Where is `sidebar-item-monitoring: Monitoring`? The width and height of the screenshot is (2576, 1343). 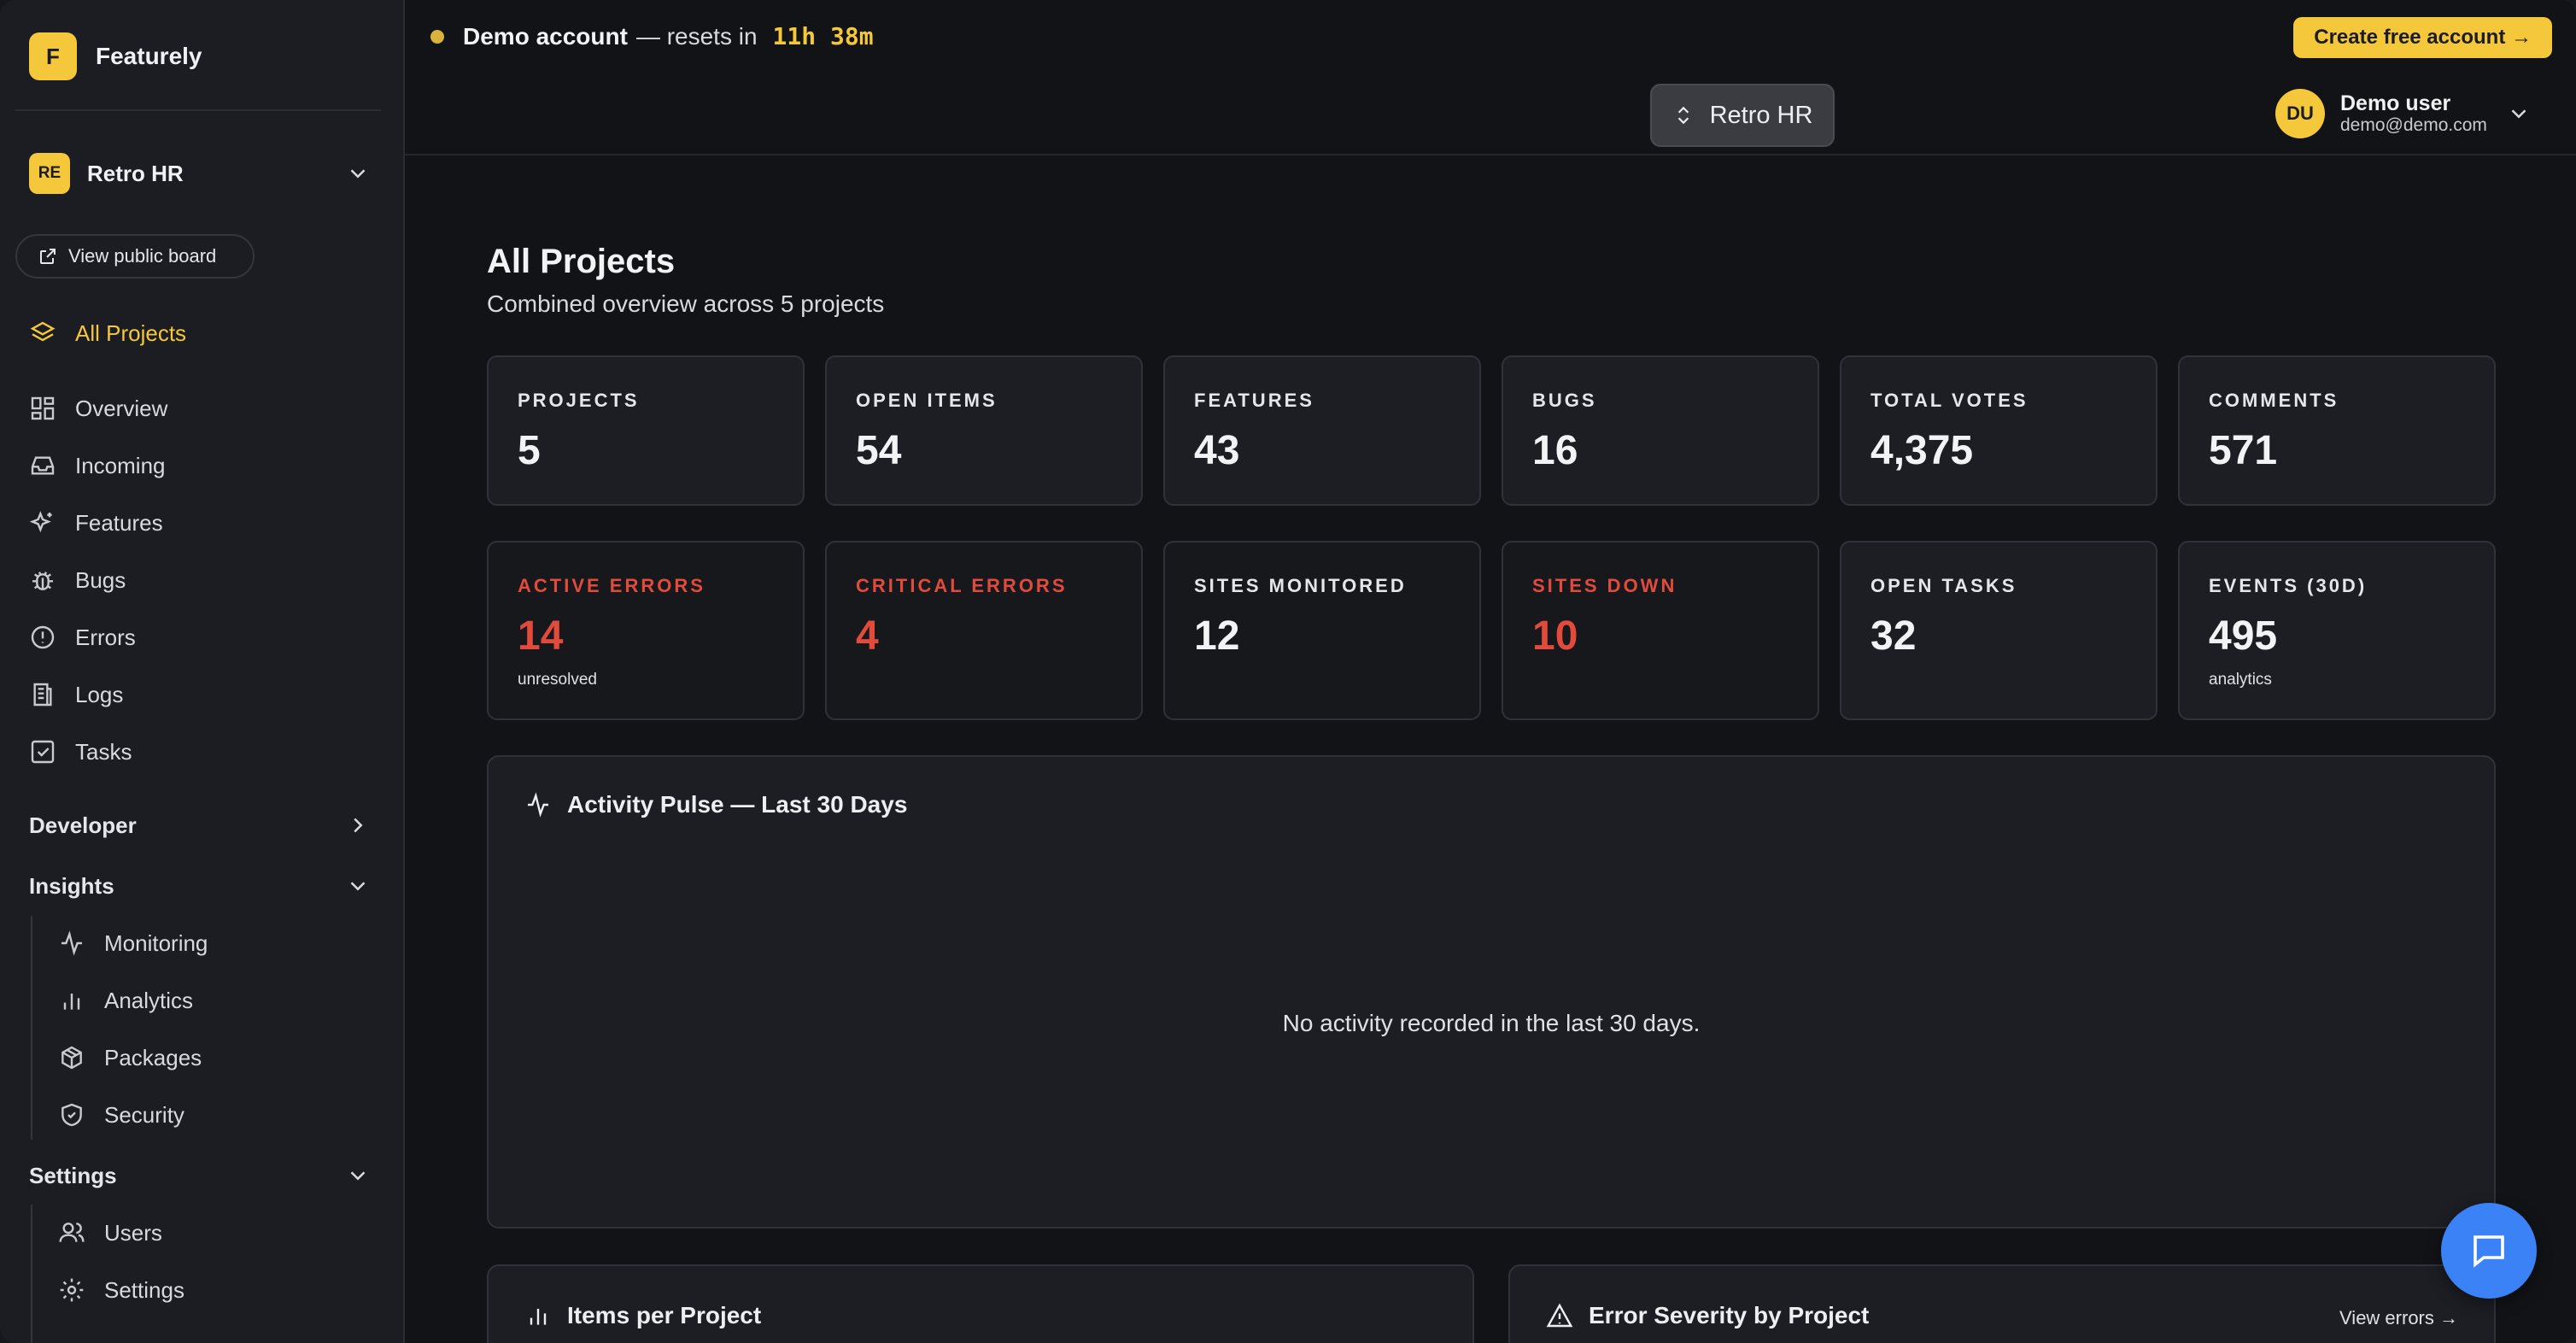 sidebar-item-monitoring: Monitoring is located at coordinates (133, 943).